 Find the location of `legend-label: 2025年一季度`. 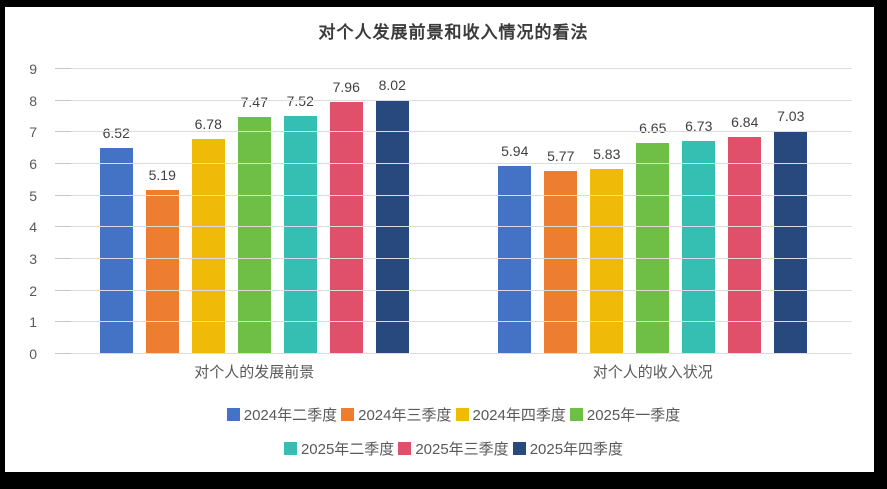

legend-label: 2025年一季度 is located at coordinates (633, 415).